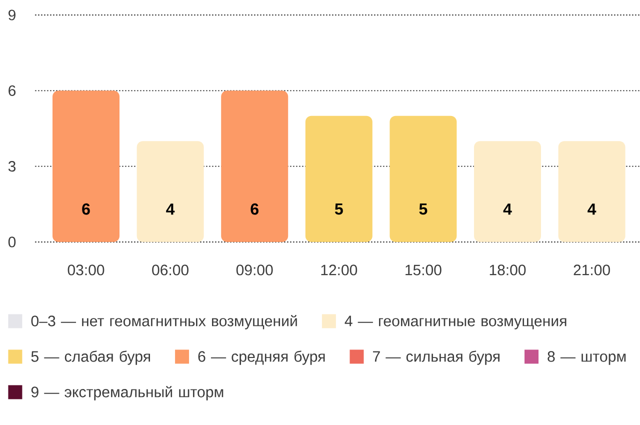 Image resolution: width=640 pixels, height=425 pixels. What do you see at coordinates (86, 270) in the screenshot?
I see `x-tick-label: 03:00` at bounding box center [86, 270].